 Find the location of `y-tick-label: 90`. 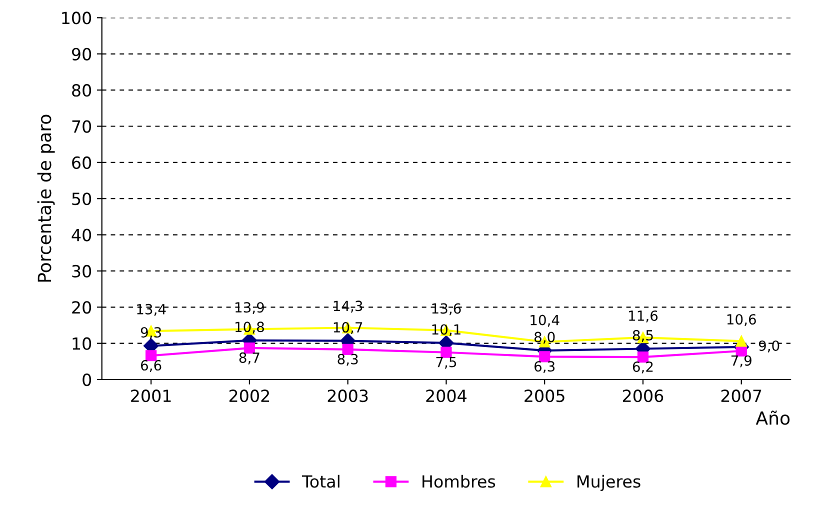

y-tick-label: 90 is located at coordinates (82, 54).